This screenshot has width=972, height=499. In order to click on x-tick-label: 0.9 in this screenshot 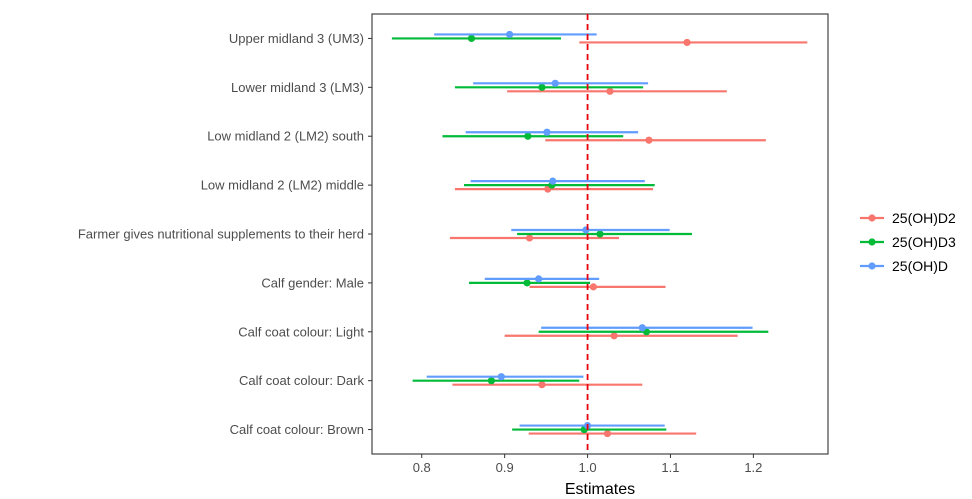, I will do `click(505, 467)`.